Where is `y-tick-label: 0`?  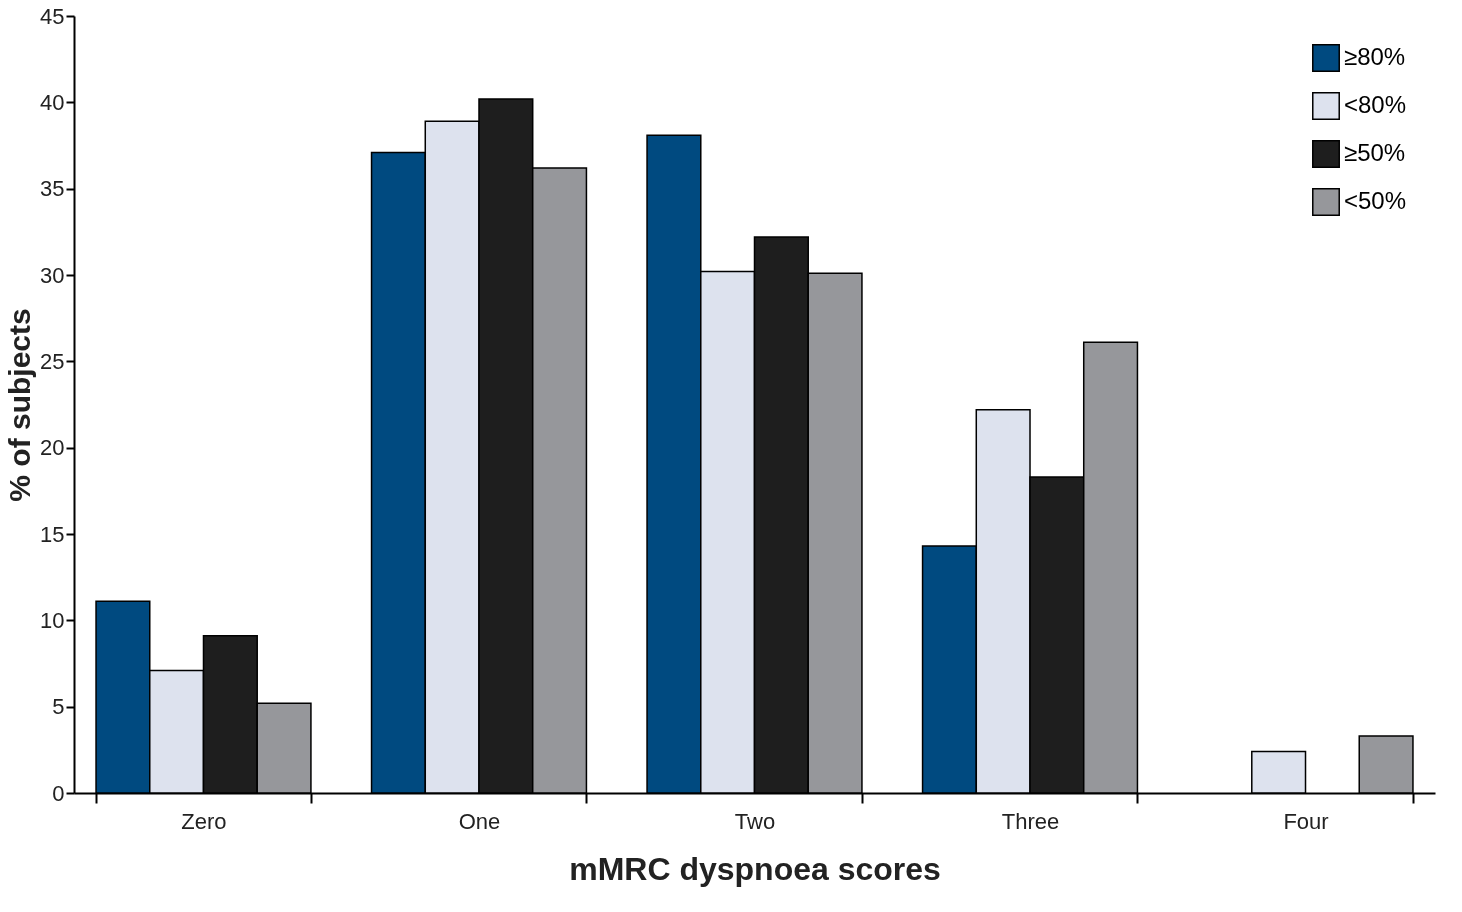 y-tick-label: 0 is located at coordinates (58, 793).